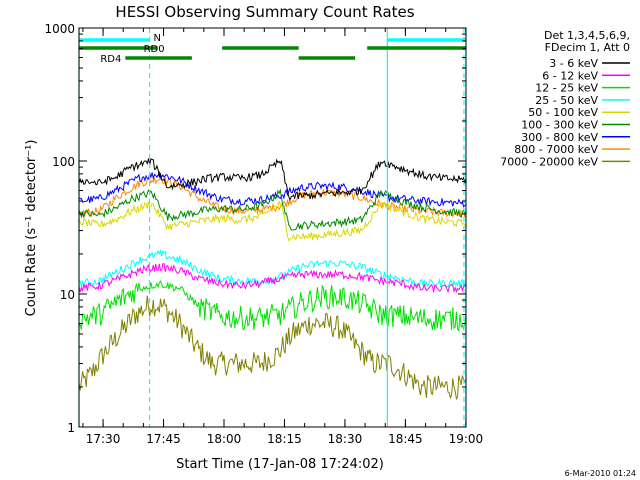  Describe the element at coordinates (587, 47) in the screenshot. I see `legend-header-line-2: FDecim 1, Att 0` at that location.